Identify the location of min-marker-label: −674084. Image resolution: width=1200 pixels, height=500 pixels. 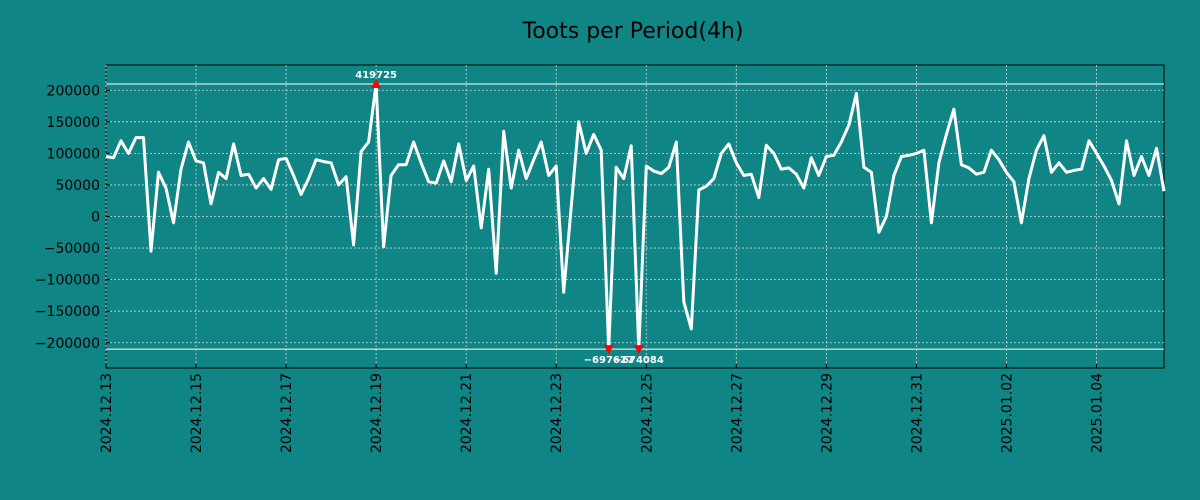
(639, 360).